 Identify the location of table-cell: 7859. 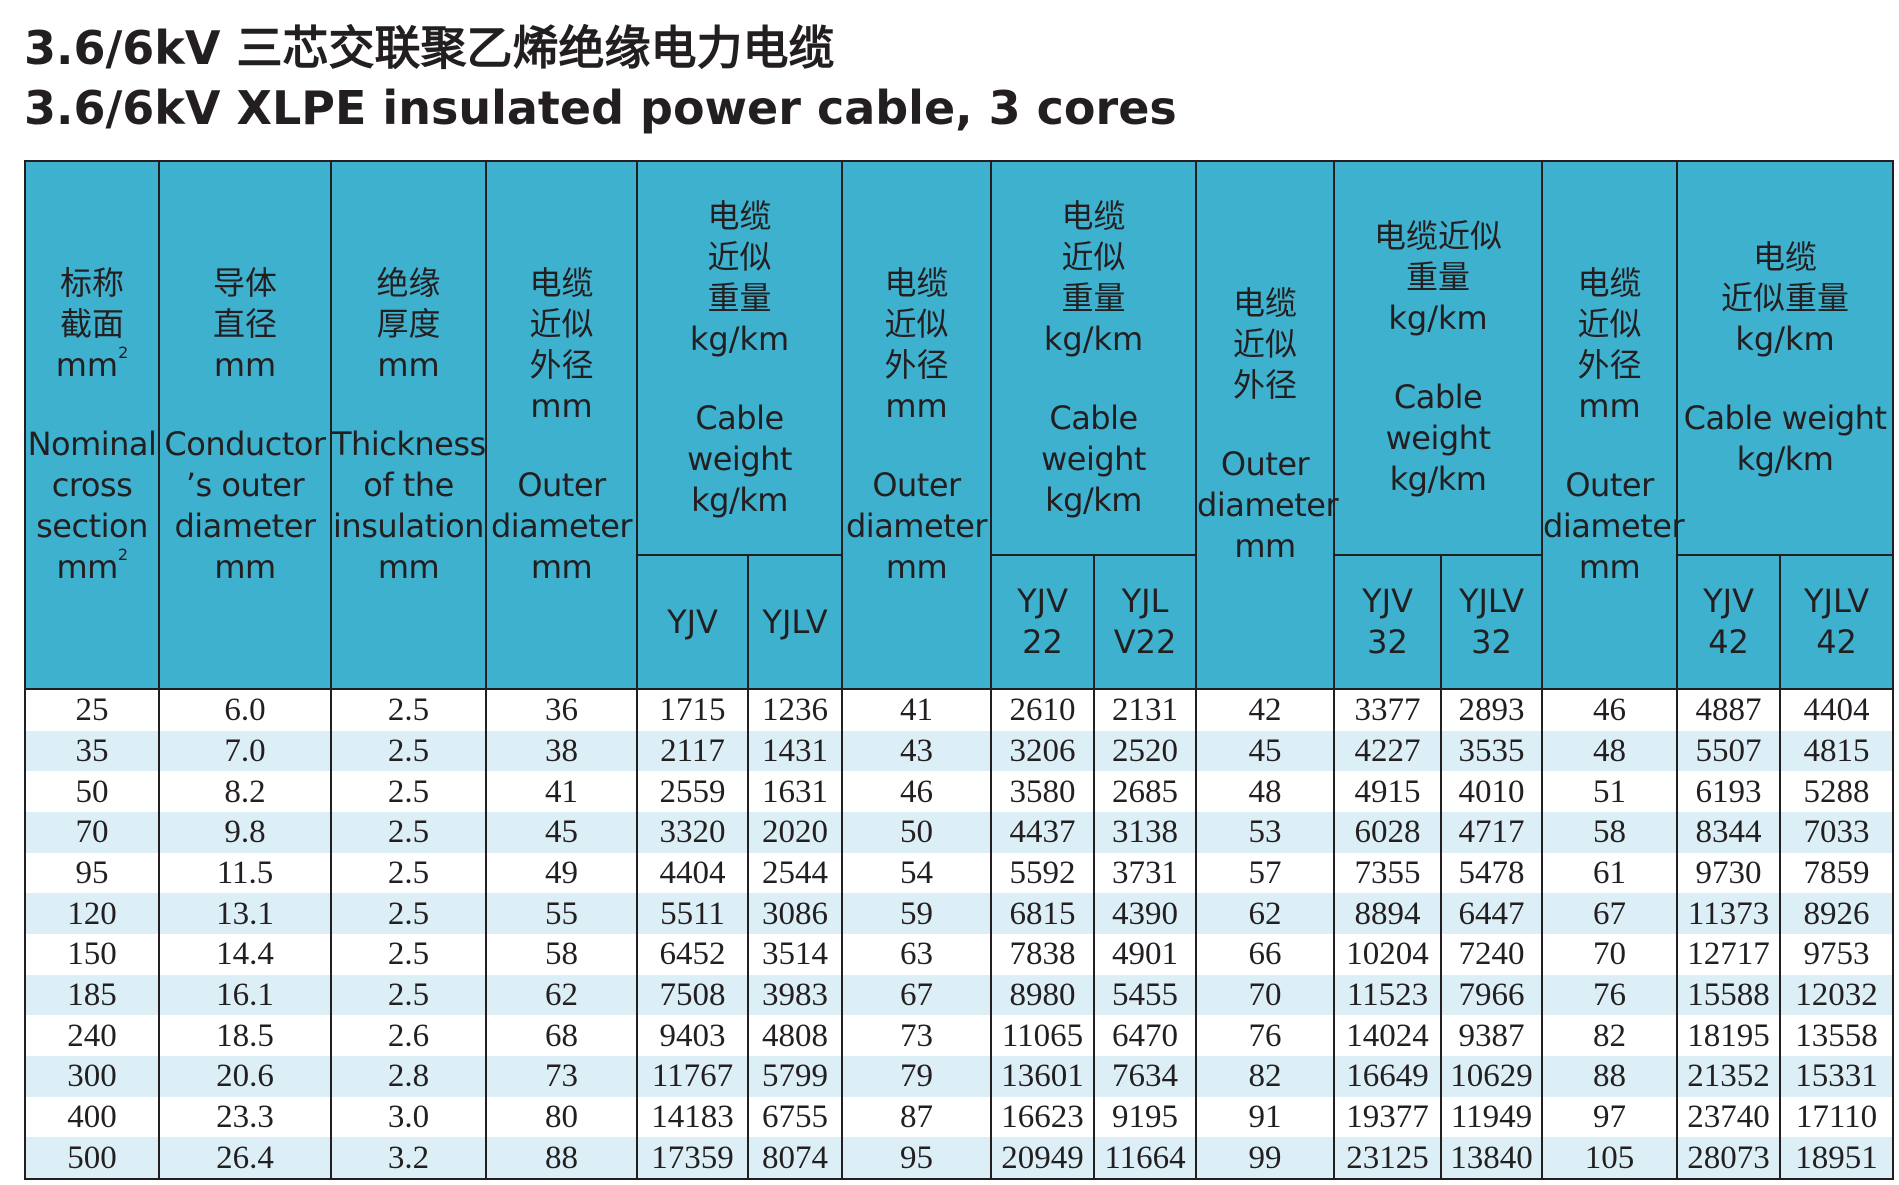
(1837, 873).